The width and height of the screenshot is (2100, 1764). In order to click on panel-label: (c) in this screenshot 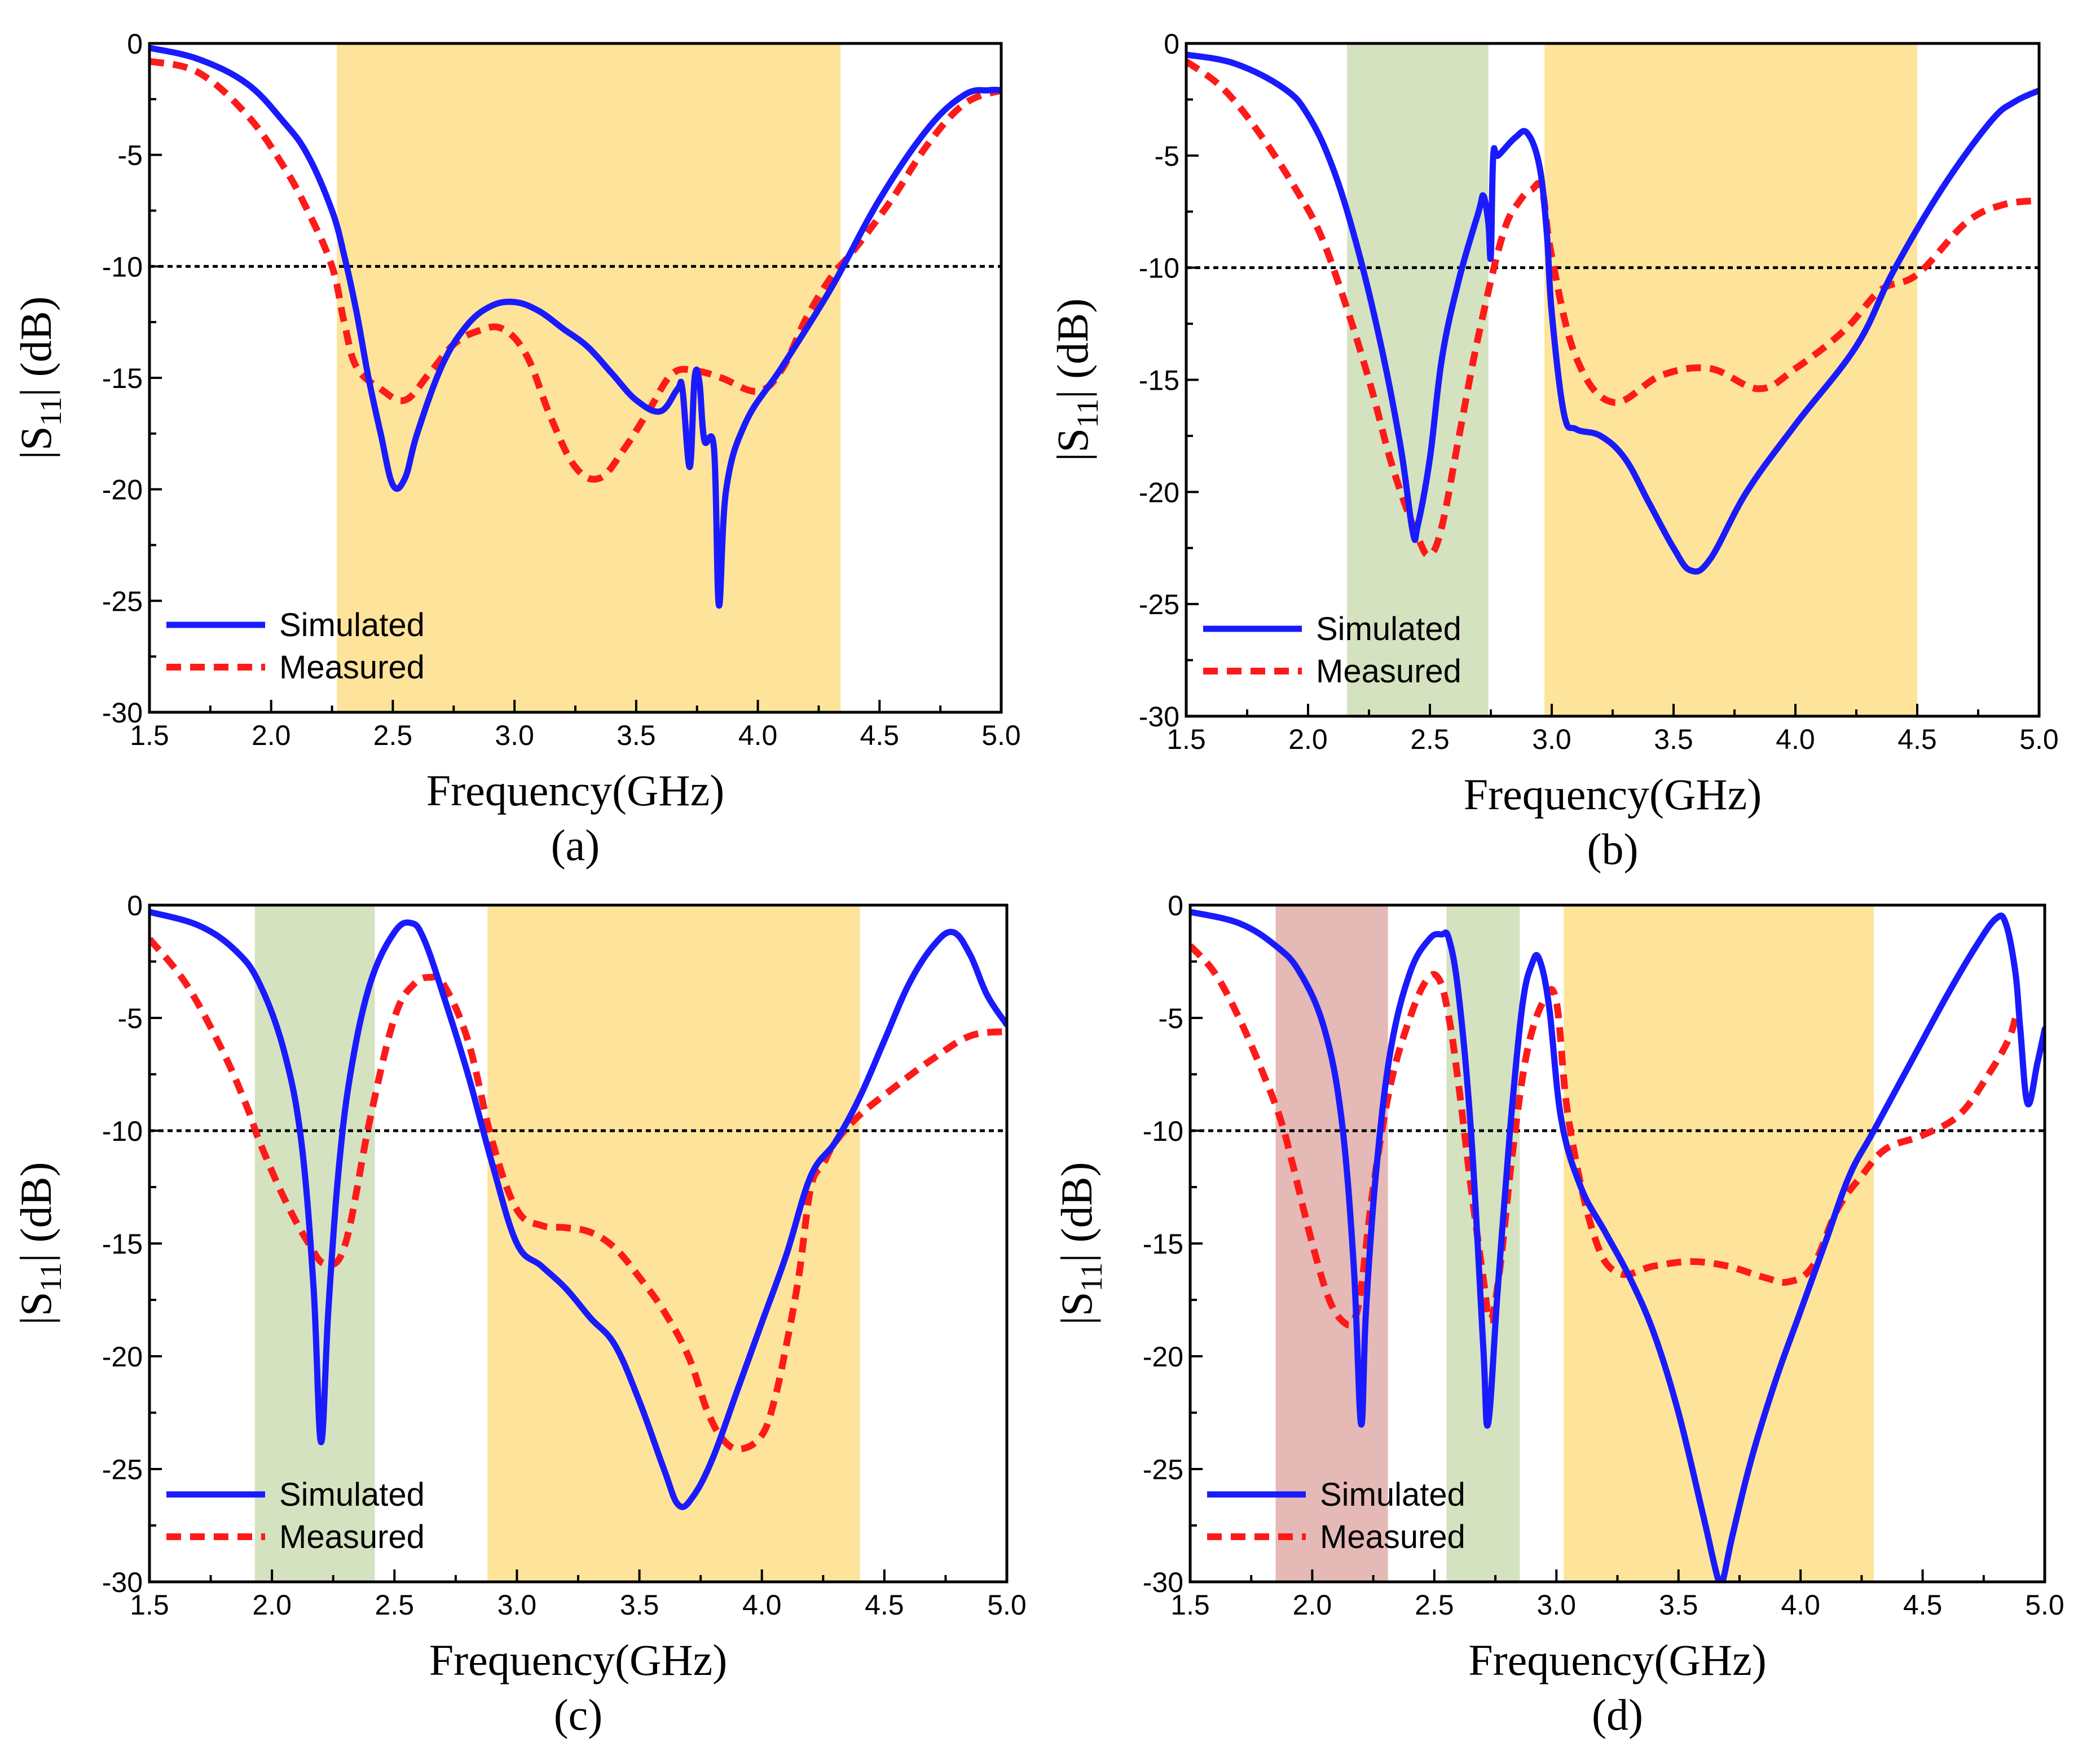, I will do `click(579, 1714)`.